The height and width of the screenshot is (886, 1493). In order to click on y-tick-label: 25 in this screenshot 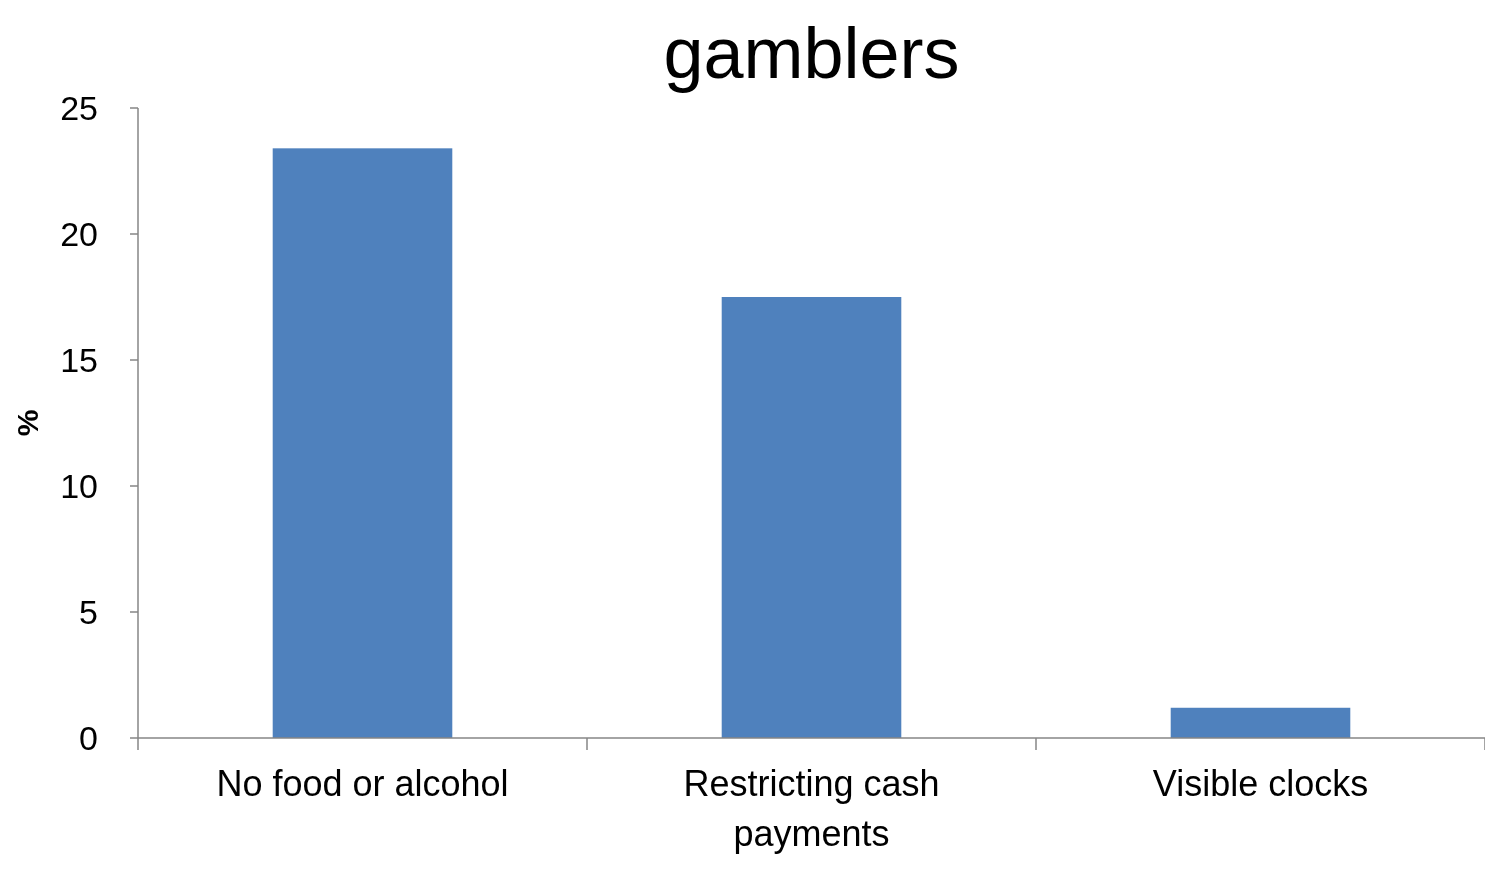, I will do `click(79, 107)`.